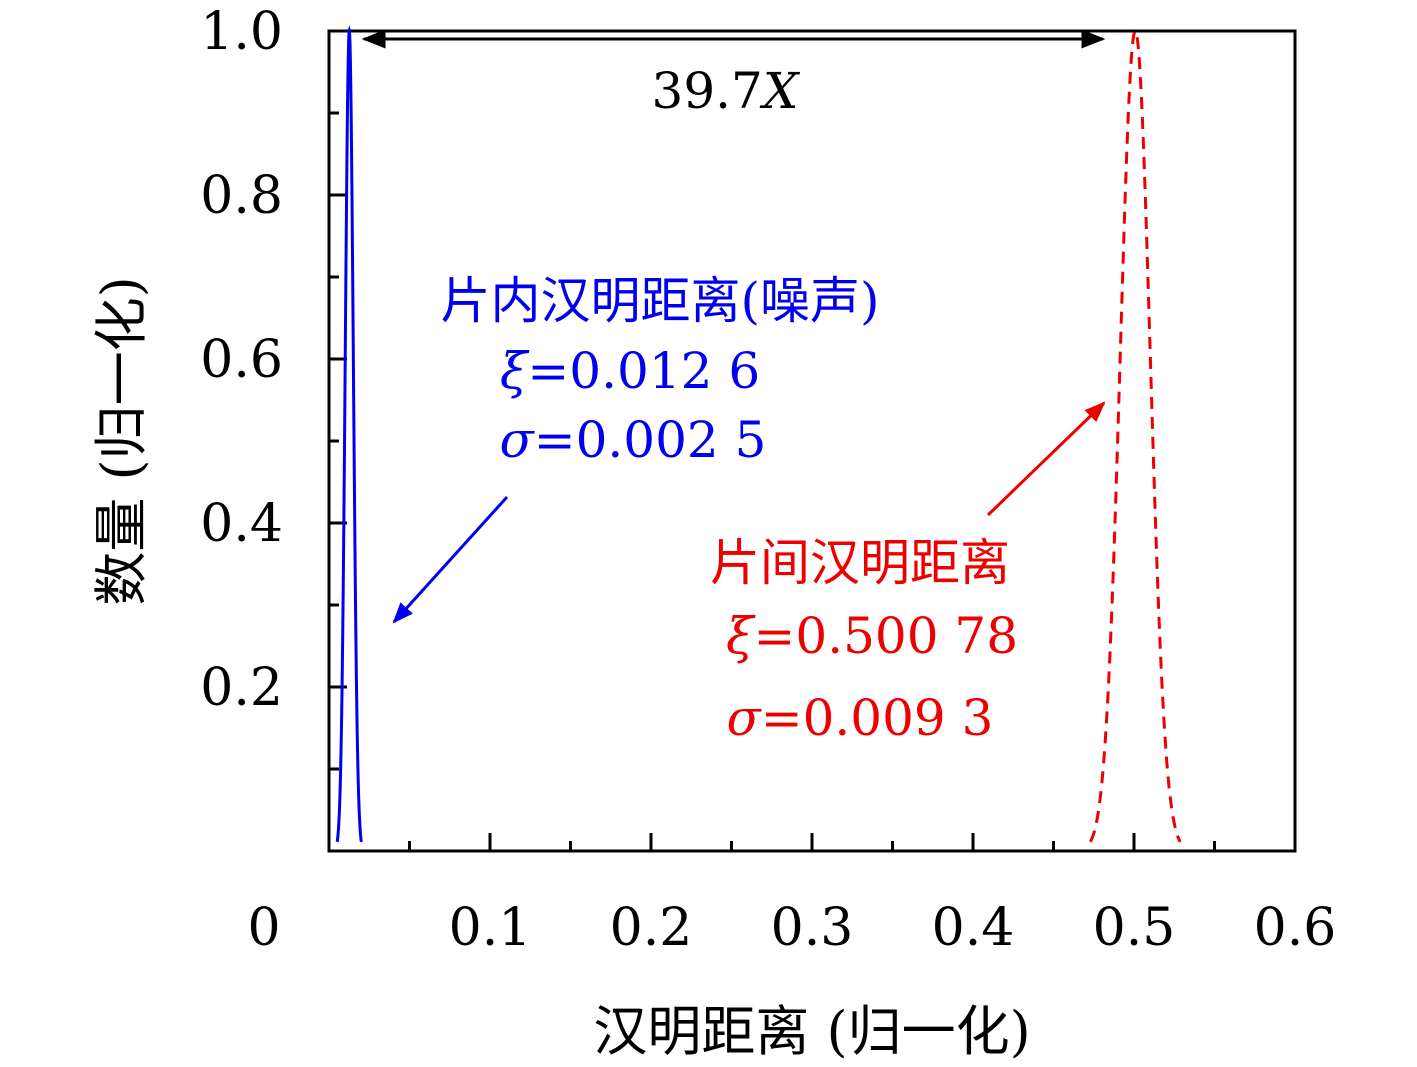 This screenshot has height=1067, width=1417. Describe the element at coordinates (349, 434) in the screenshot. I see `intra-chip-curve` at that location.